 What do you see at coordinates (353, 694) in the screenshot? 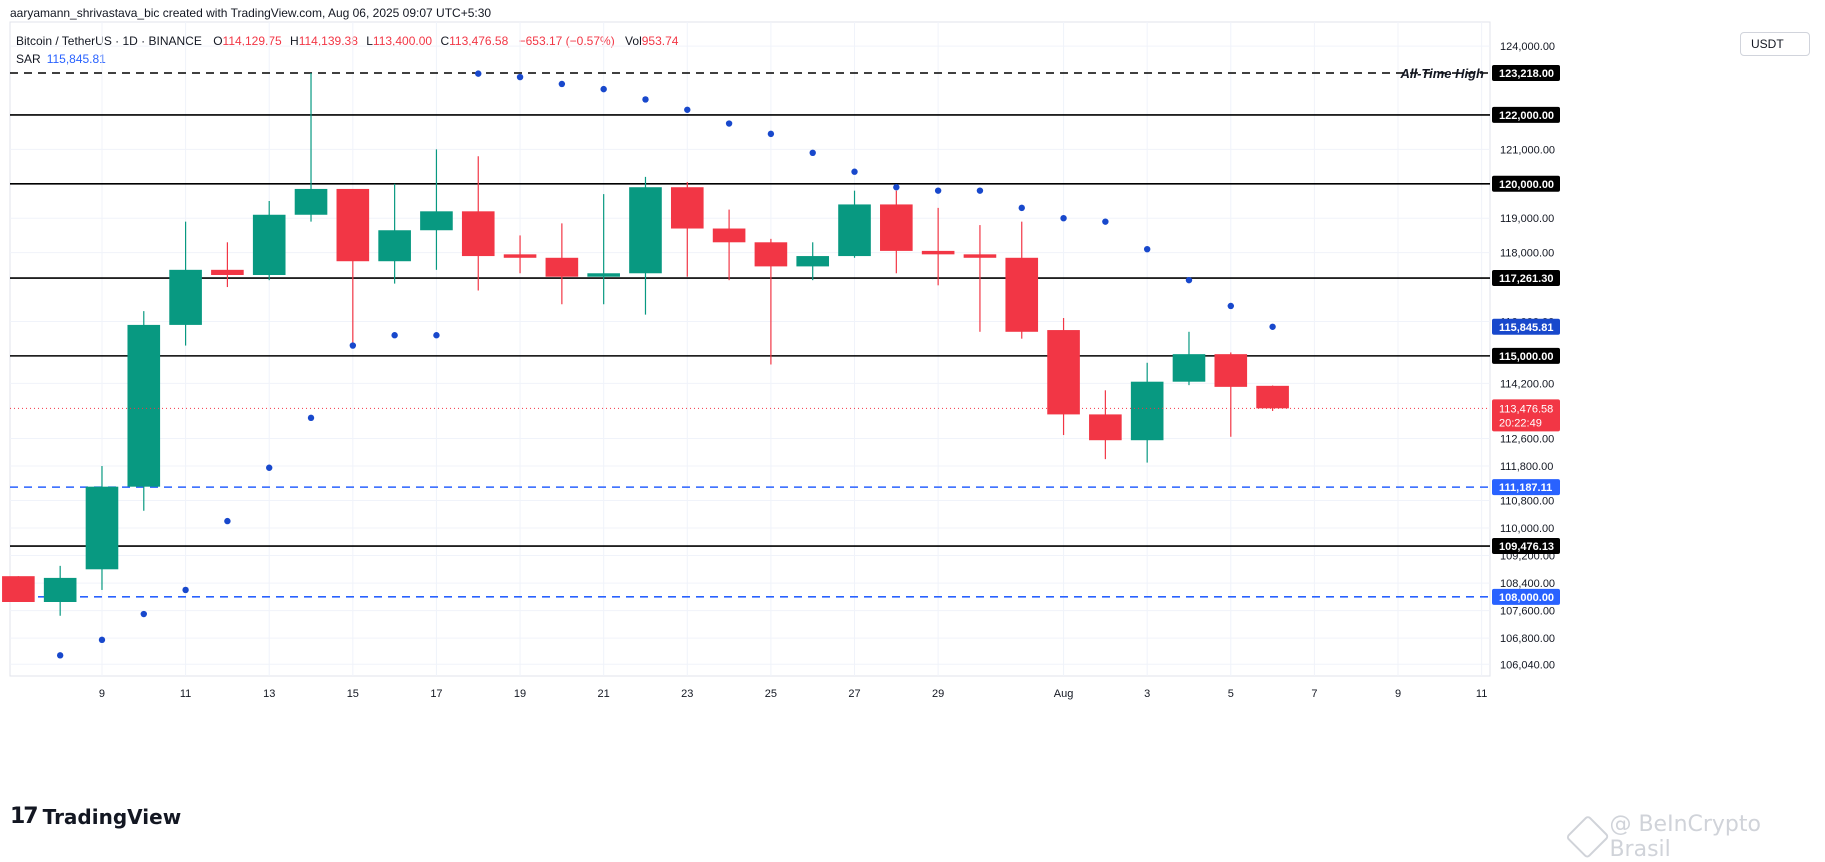
I see `x-tick-label: 15` at bounding box center [353, 694].